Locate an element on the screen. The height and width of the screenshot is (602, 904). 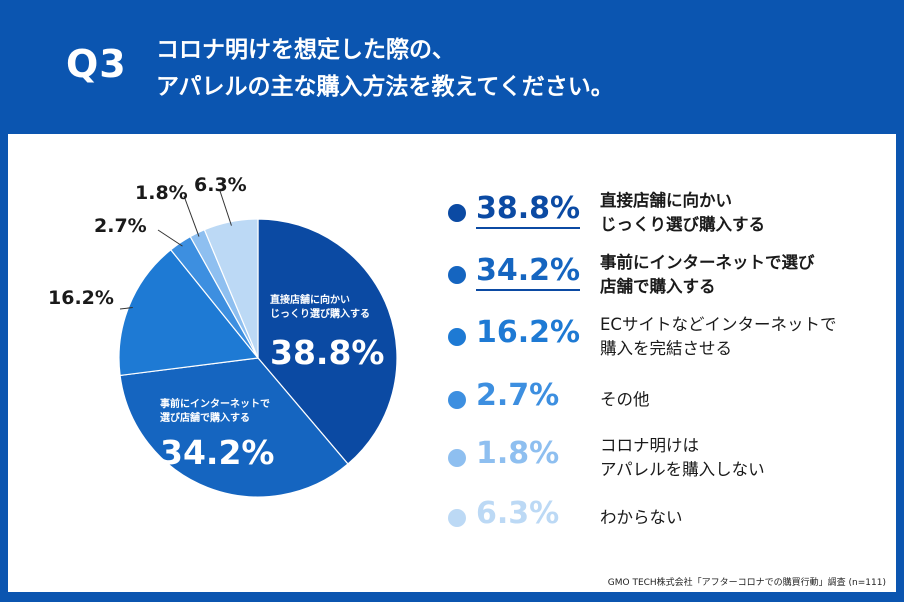
legend-dot-direct-store is located at coordinates (457, 213).